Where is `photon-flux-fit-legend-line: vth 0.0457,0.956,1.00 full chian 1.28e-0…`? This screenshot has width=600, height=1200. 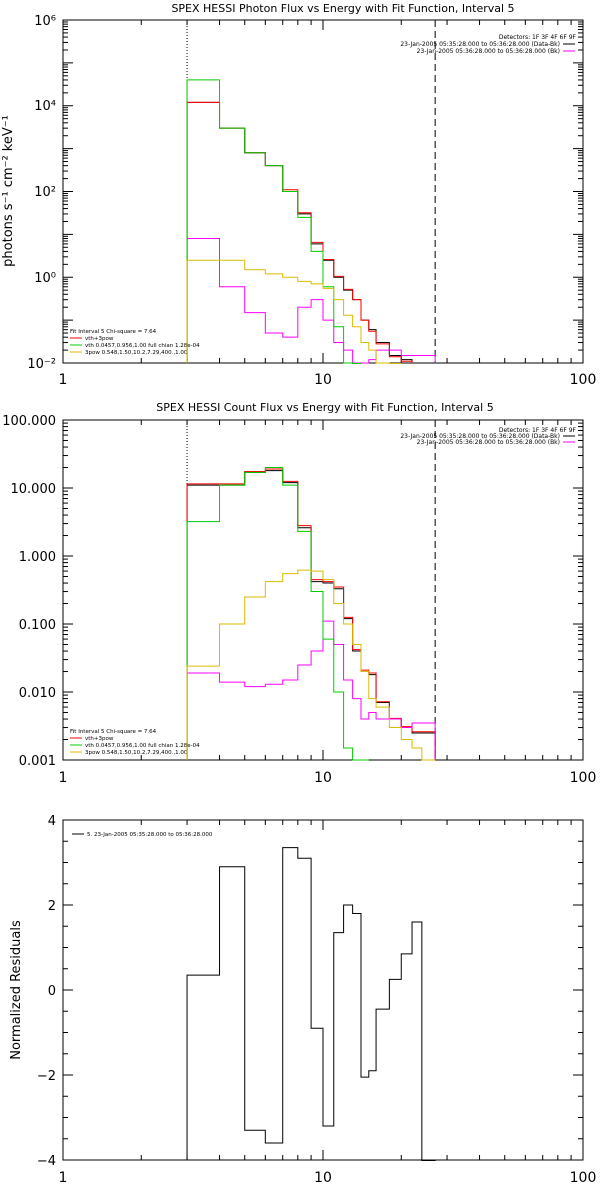 photon-flux-fit-legend-line: vth 0.0457,0.956,1.00 full chian 1.28e-0… is located at coordinates (142, 346).